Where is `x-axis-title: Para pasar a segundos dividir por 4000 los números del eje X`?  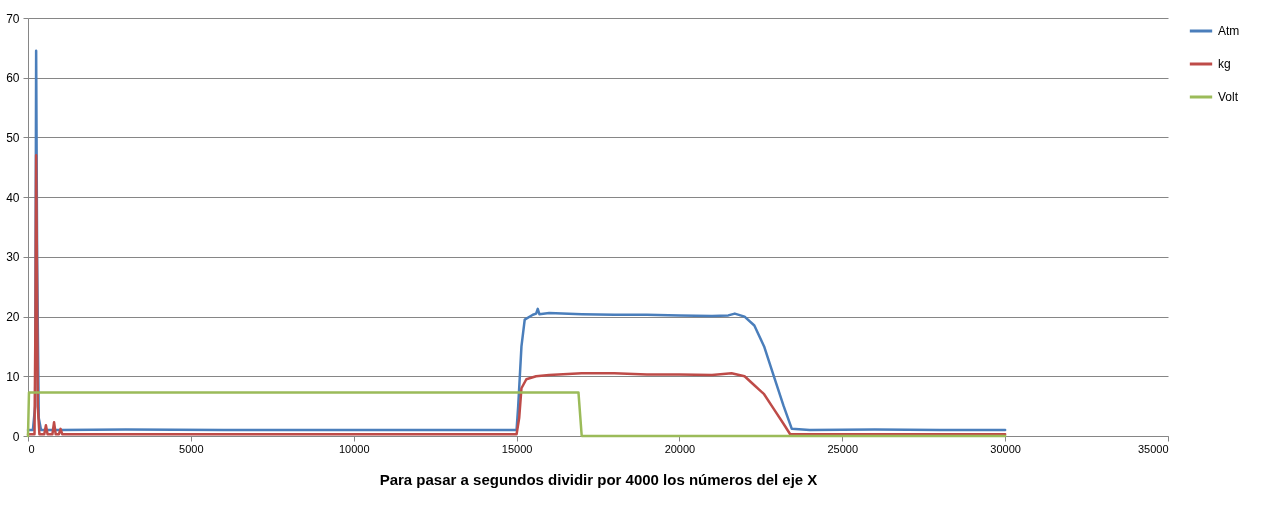 x-axis-title: Para pasar a segundos dividir por 4000 los números del eje X is located at coordinates (598, 479).